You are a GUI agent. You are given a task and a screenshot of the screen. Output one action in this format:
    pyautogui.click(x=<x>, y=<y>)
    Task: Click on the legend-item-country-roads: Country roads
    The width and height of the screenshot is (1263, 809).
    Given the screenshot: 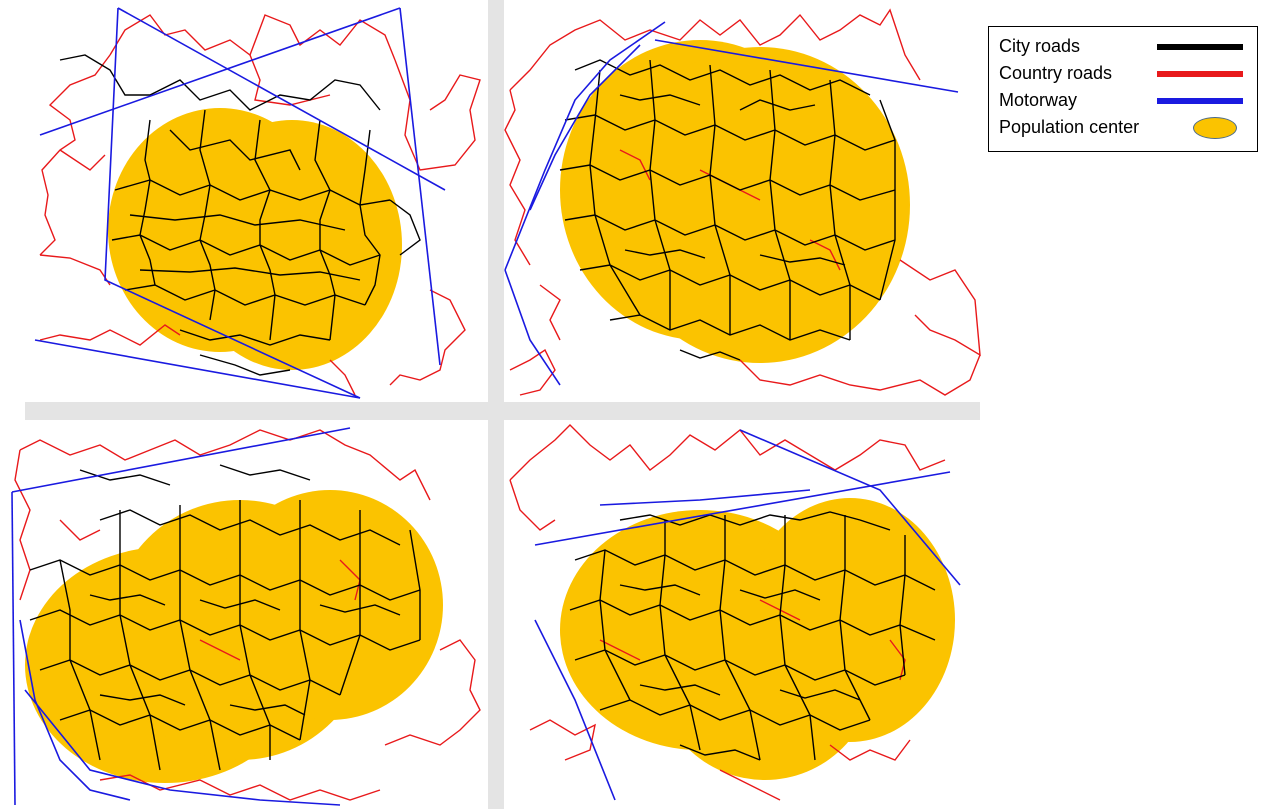 What is the action you would take?
    pyautogui.click(x=1123, y=73)
    